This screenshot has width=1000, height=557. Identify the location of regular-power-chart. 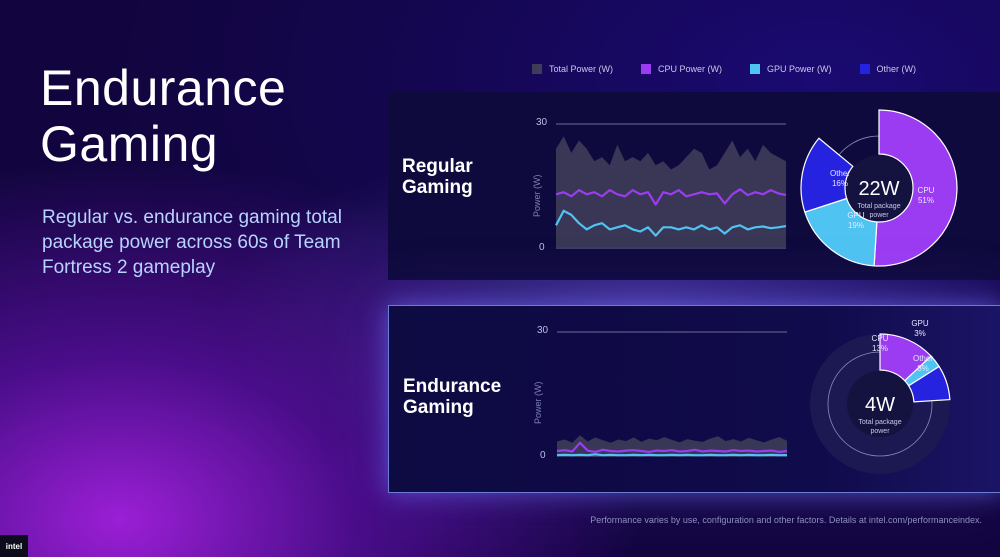
(671, 186).